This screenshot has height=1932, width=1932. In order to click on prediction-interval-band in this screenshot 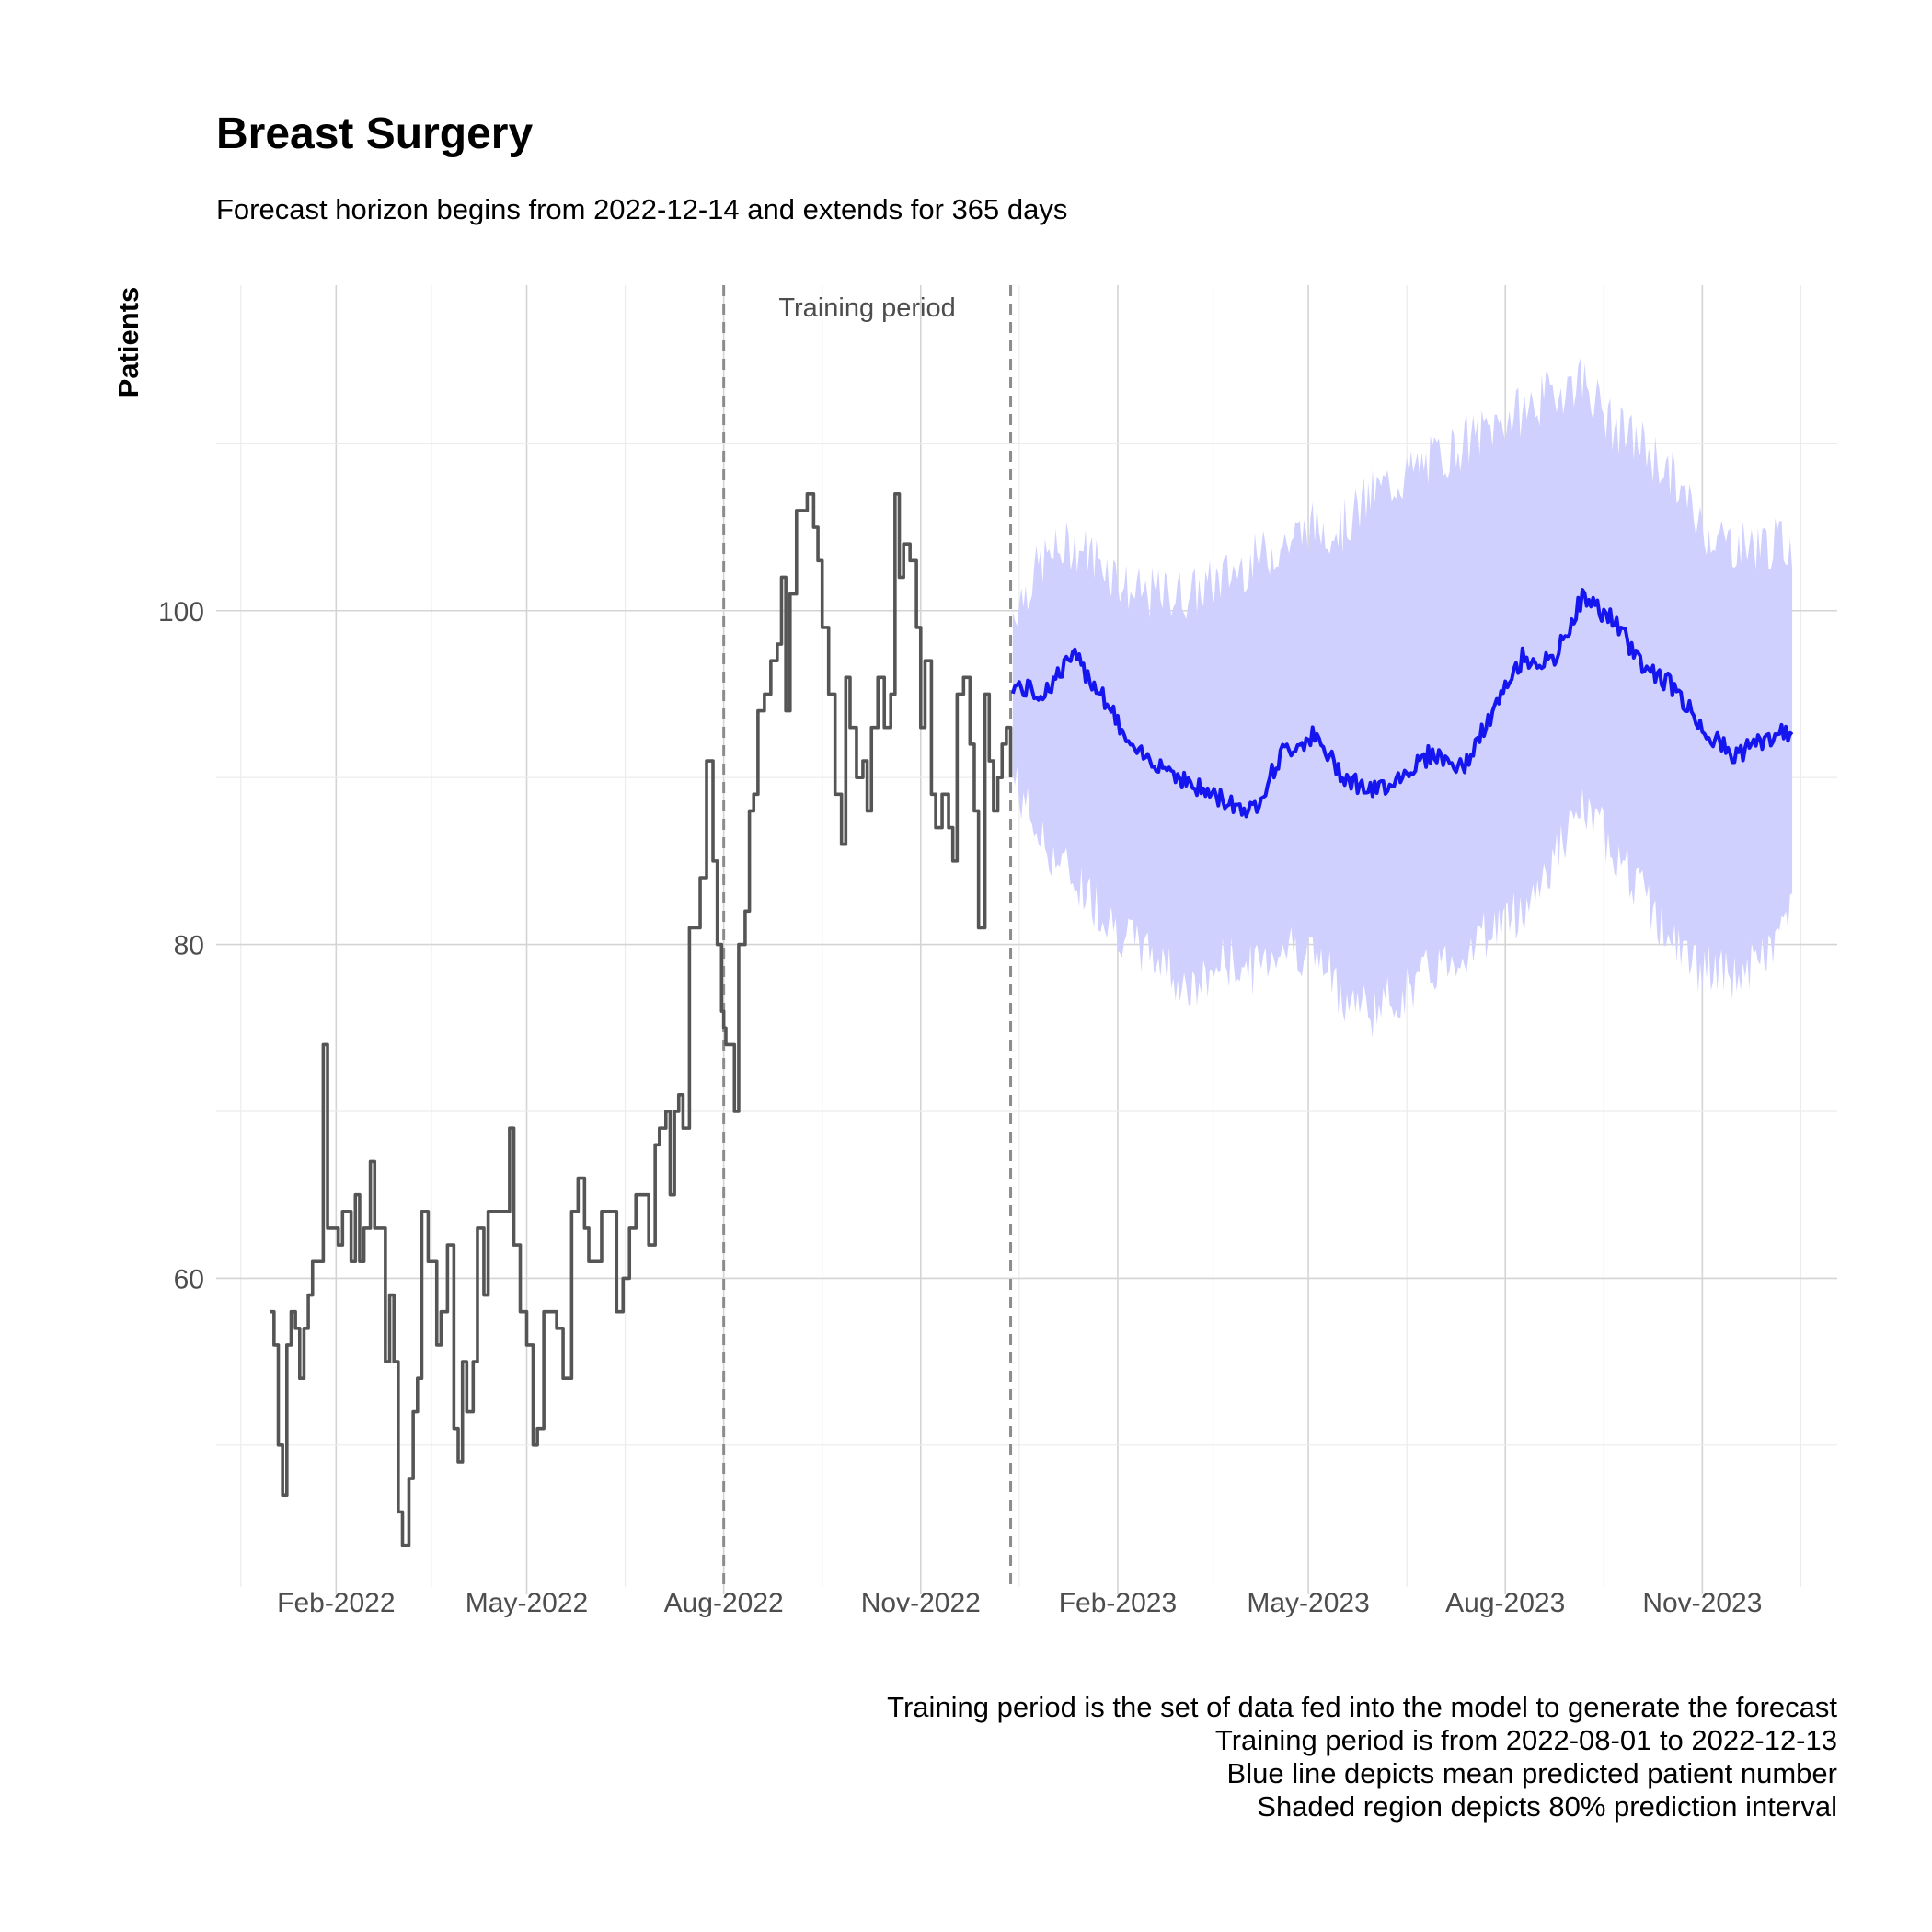, I will do `click(1402, 698)`.